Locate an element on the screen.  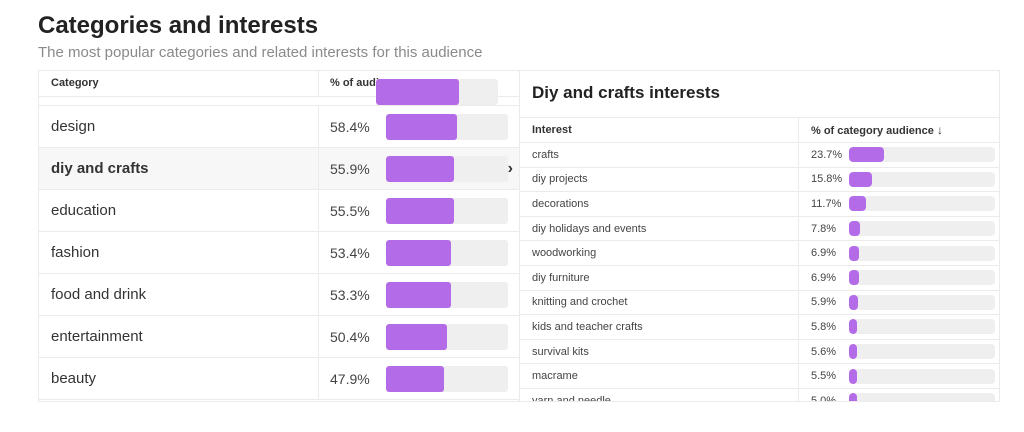
category-name: design is located at coordinates (179, 126).